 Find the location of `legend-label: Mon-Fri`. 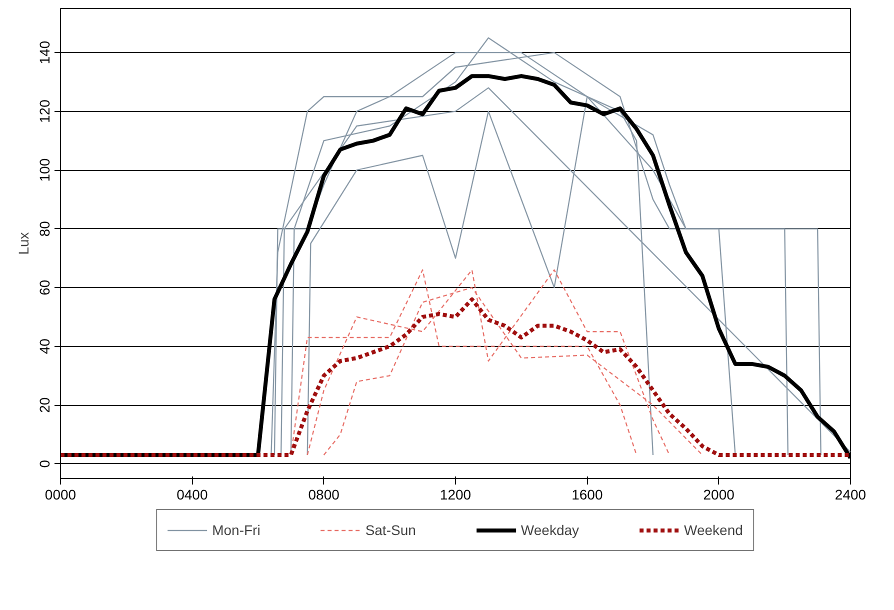

legend-label: Mon-Fri is located at coordinates (236, 530).